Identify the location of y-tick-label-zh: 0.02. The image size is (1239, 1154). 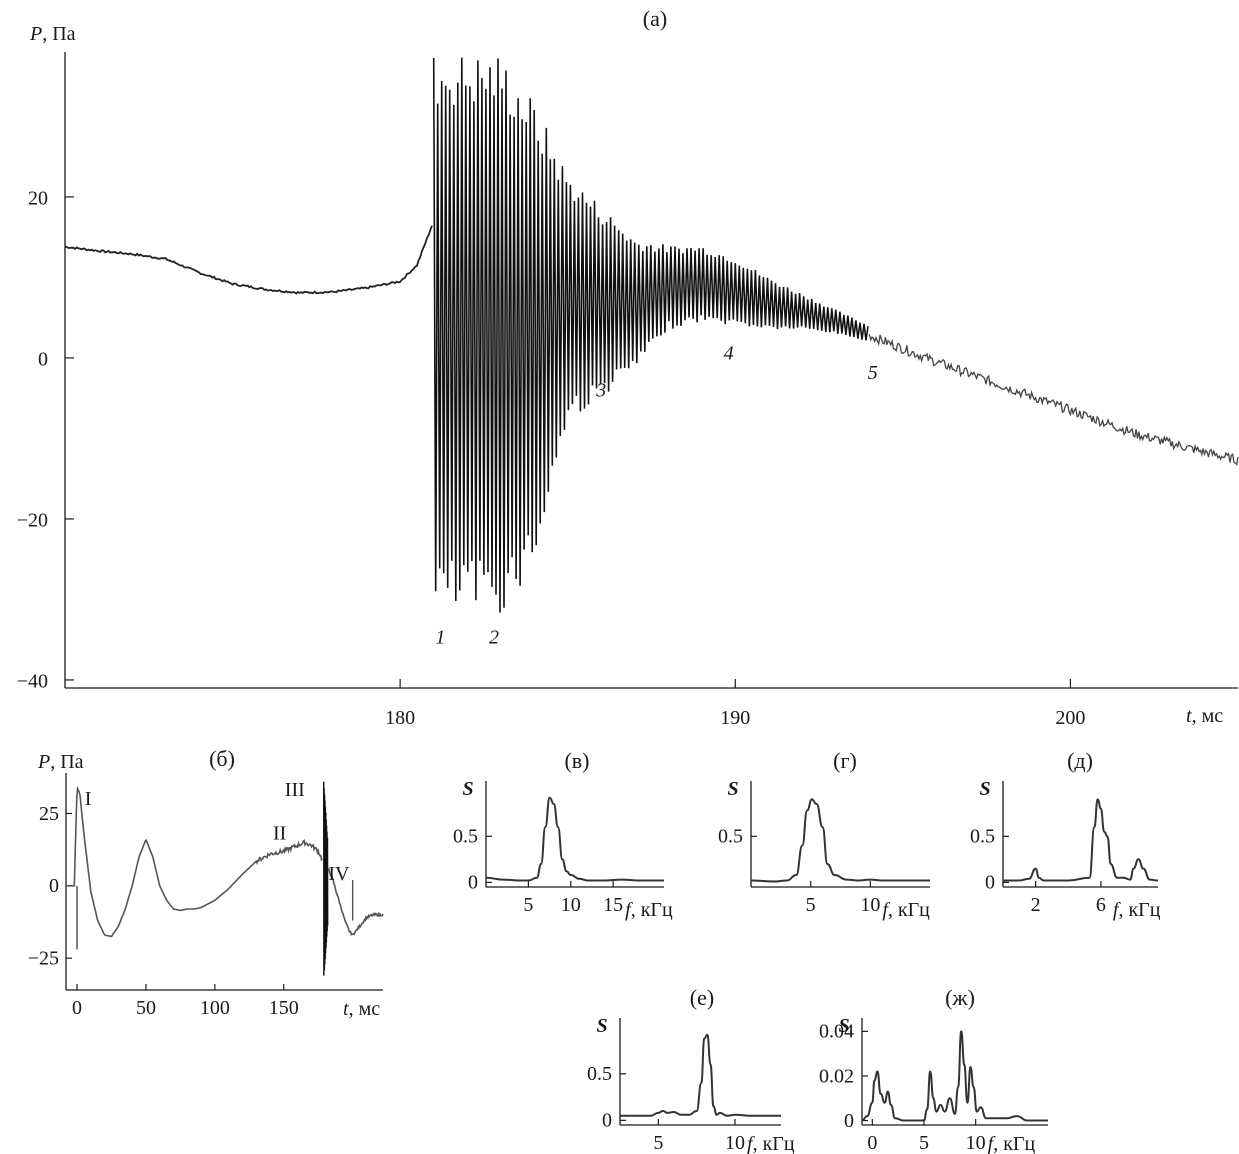
(836, 1076).